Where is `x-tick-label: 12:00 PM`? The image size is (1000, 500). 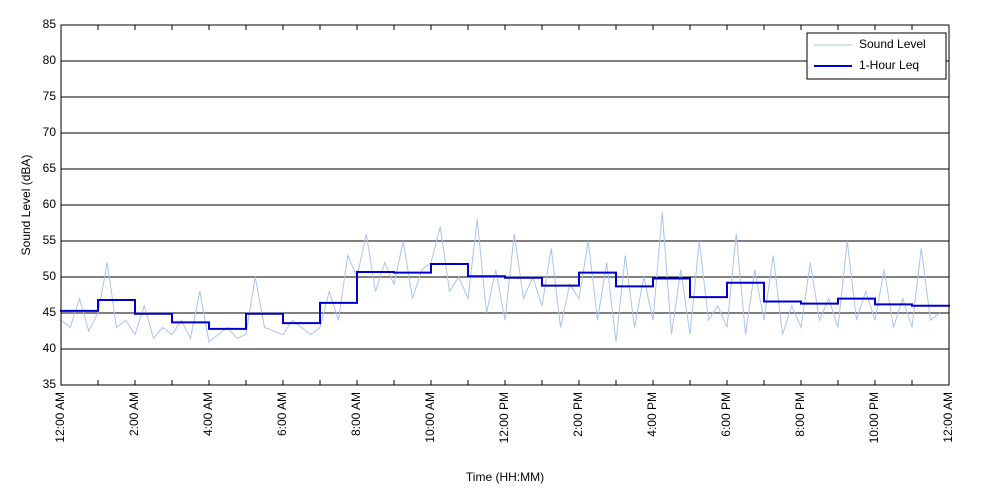 x-tick-label: 12:00 PM is located at coordinates (504, 417).